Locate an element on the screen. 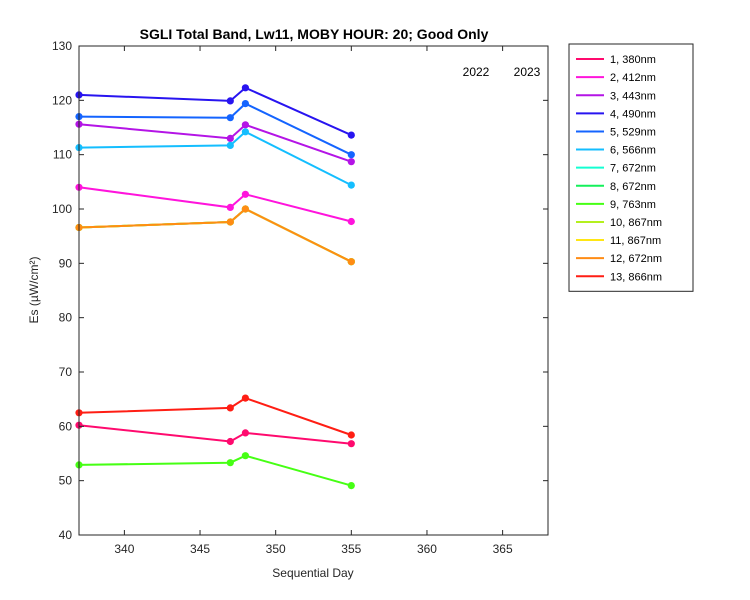 The width and height of the screenshot is (750, 600). legend-label: 13, 866nm is located at coordinates (636, 277).